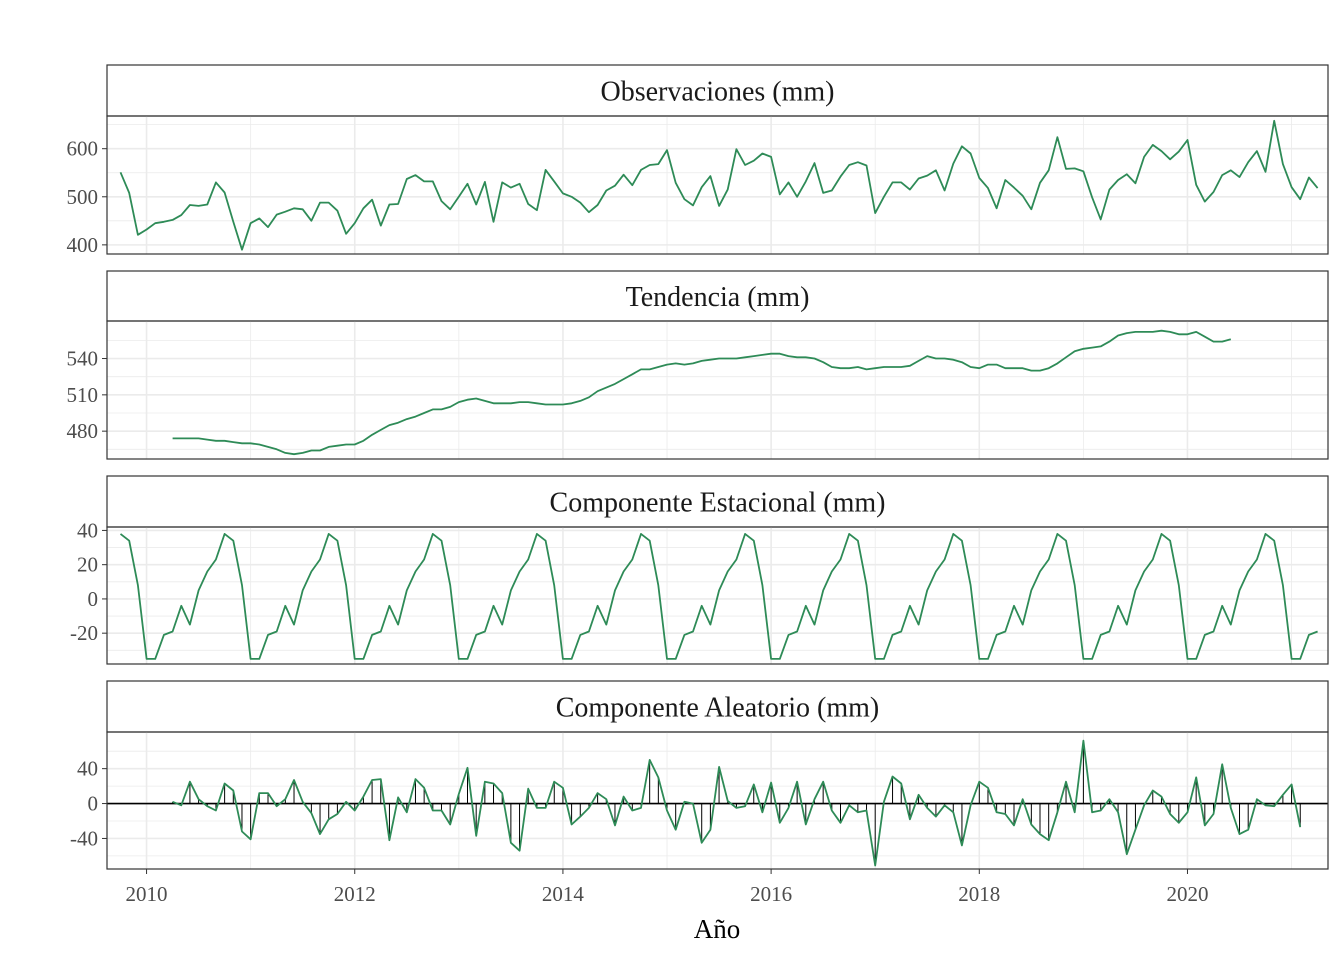  I want to click on strip-title-trend: Tendencia (mm), so click(718, 297).